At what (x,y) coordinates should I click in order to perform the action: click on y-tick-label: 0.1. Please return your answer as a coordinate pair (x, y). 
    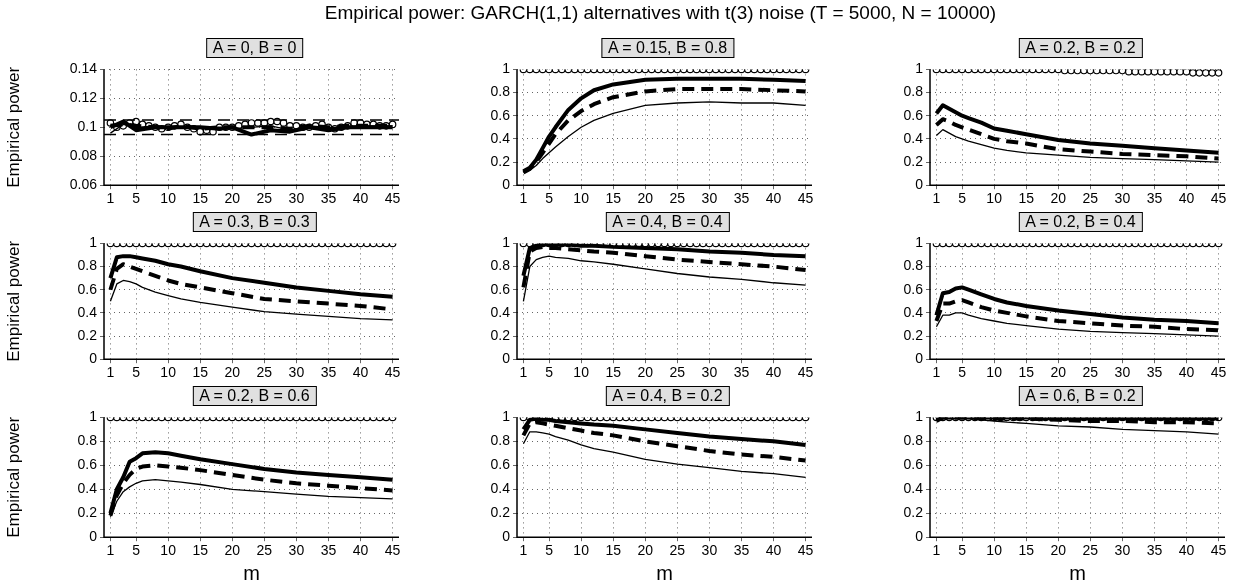
    Looking at the image, I should click on (87, 126).